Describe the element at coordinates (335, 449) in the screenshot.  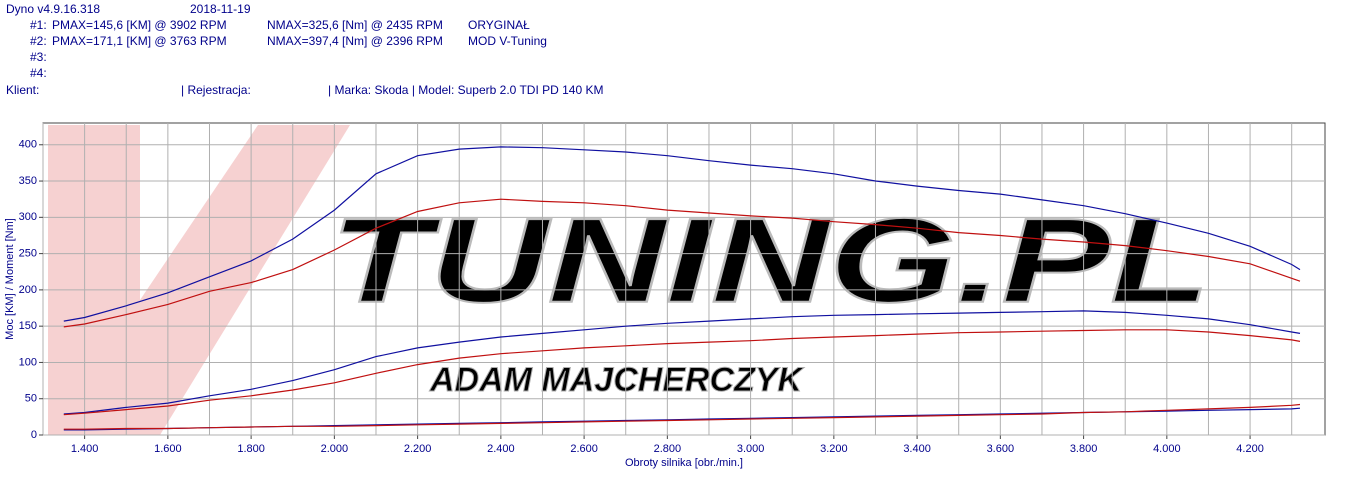
I see `x-tick-label: 2.000` at that location.